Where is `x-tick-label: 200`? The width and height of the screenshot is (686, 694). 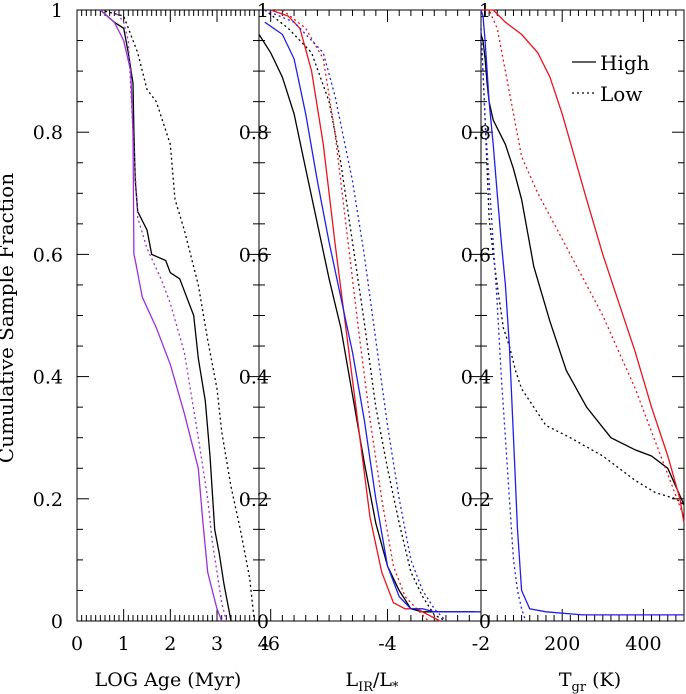 x-tick-label: 200 is located at coordinates (562, 644).